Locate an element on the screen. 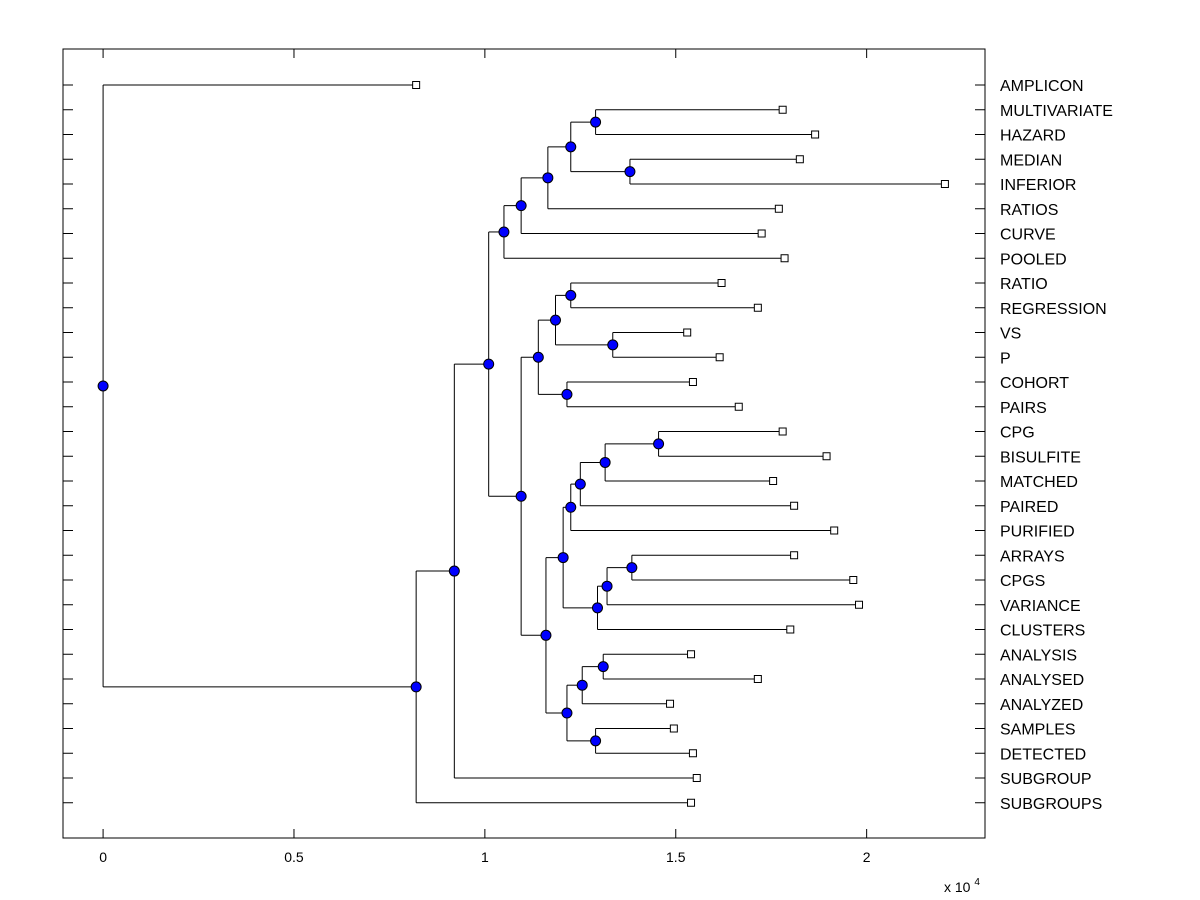  leaf-marker-cohort is located at coordinates (692, 382).